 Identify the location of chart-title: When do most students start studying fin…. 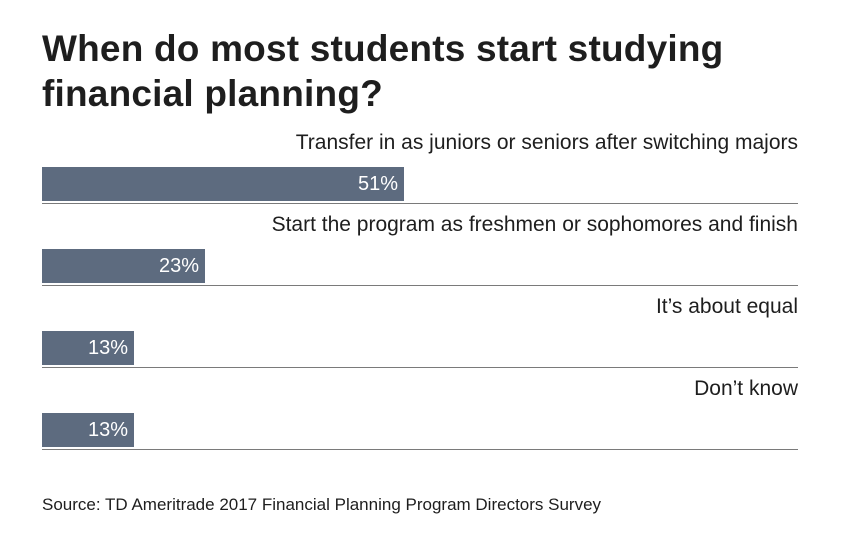
(383, 71).